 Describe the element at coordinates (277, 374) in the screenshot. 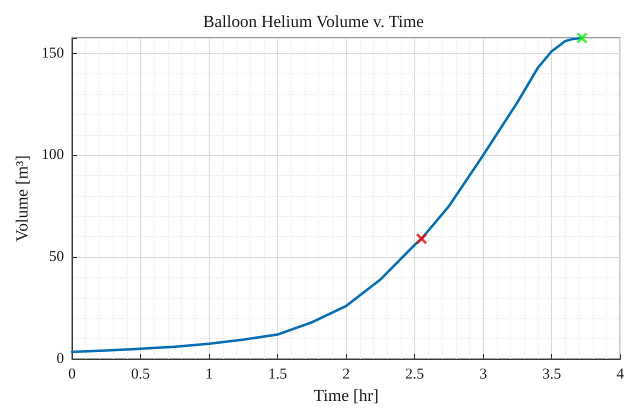

I see `x-tick-label: 1.5` at that location.